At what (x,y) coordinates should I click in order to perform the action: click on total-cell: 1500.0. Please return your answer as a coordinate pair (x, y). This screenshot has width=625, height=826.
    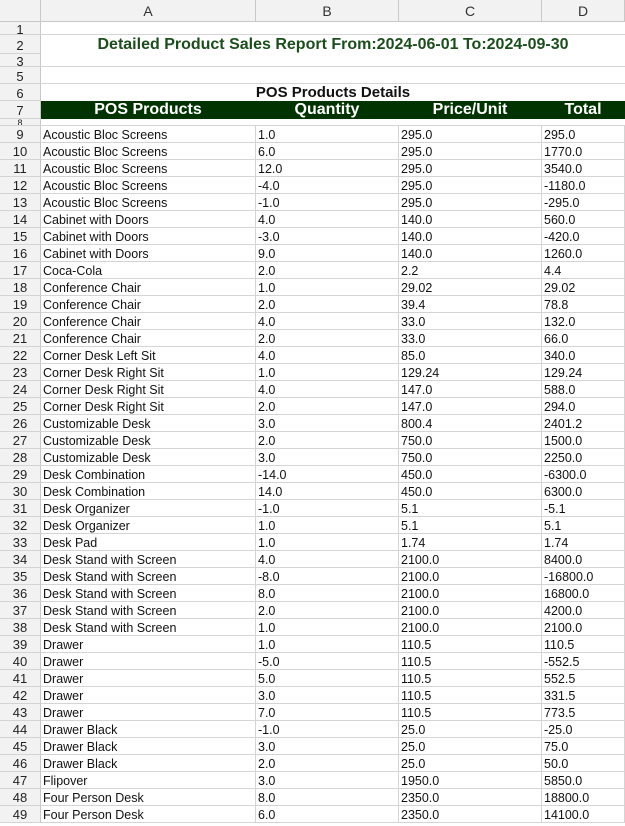
    Looking at the image, I should click on (583, 440).